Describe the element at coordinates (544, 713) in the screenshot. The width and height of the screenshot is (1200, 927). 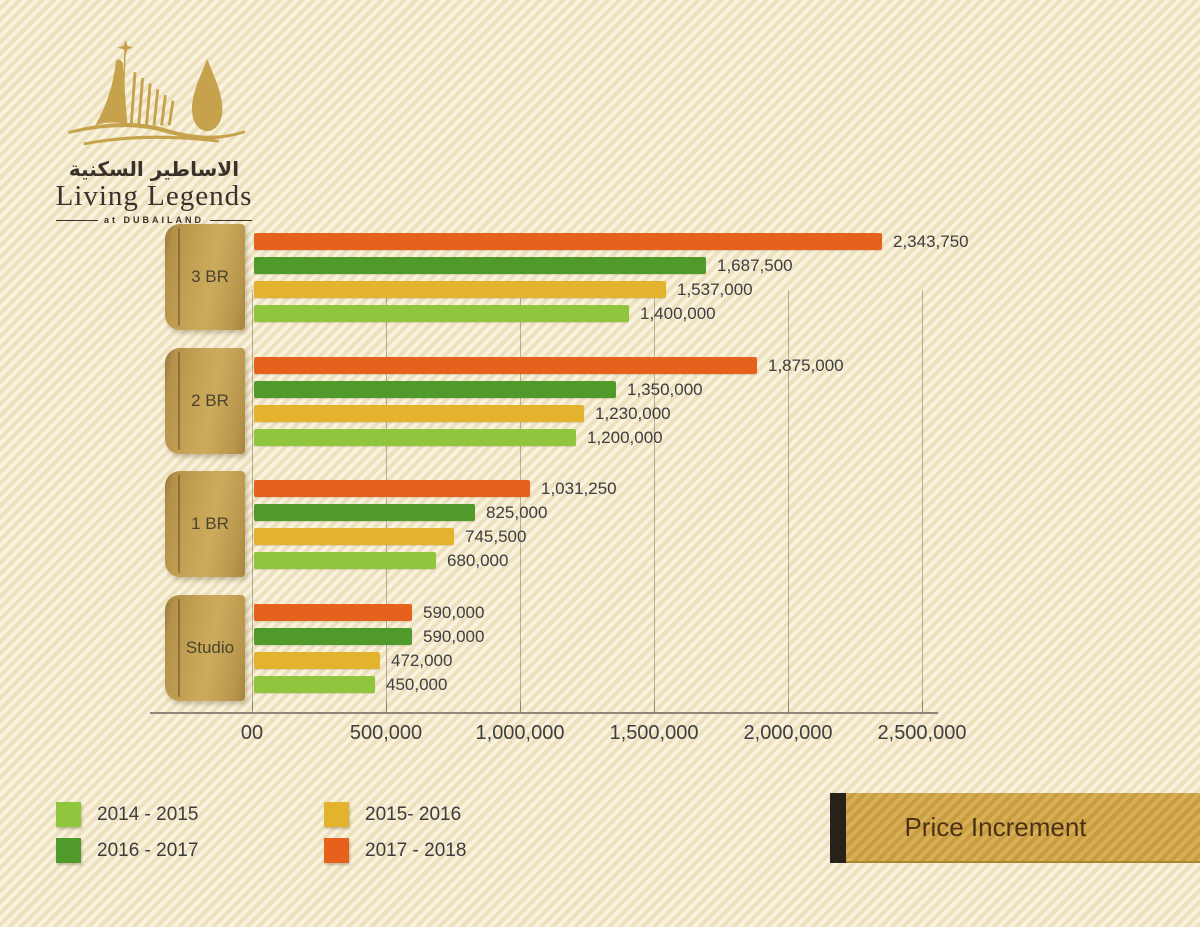
I see `x-axis-line` at that location.